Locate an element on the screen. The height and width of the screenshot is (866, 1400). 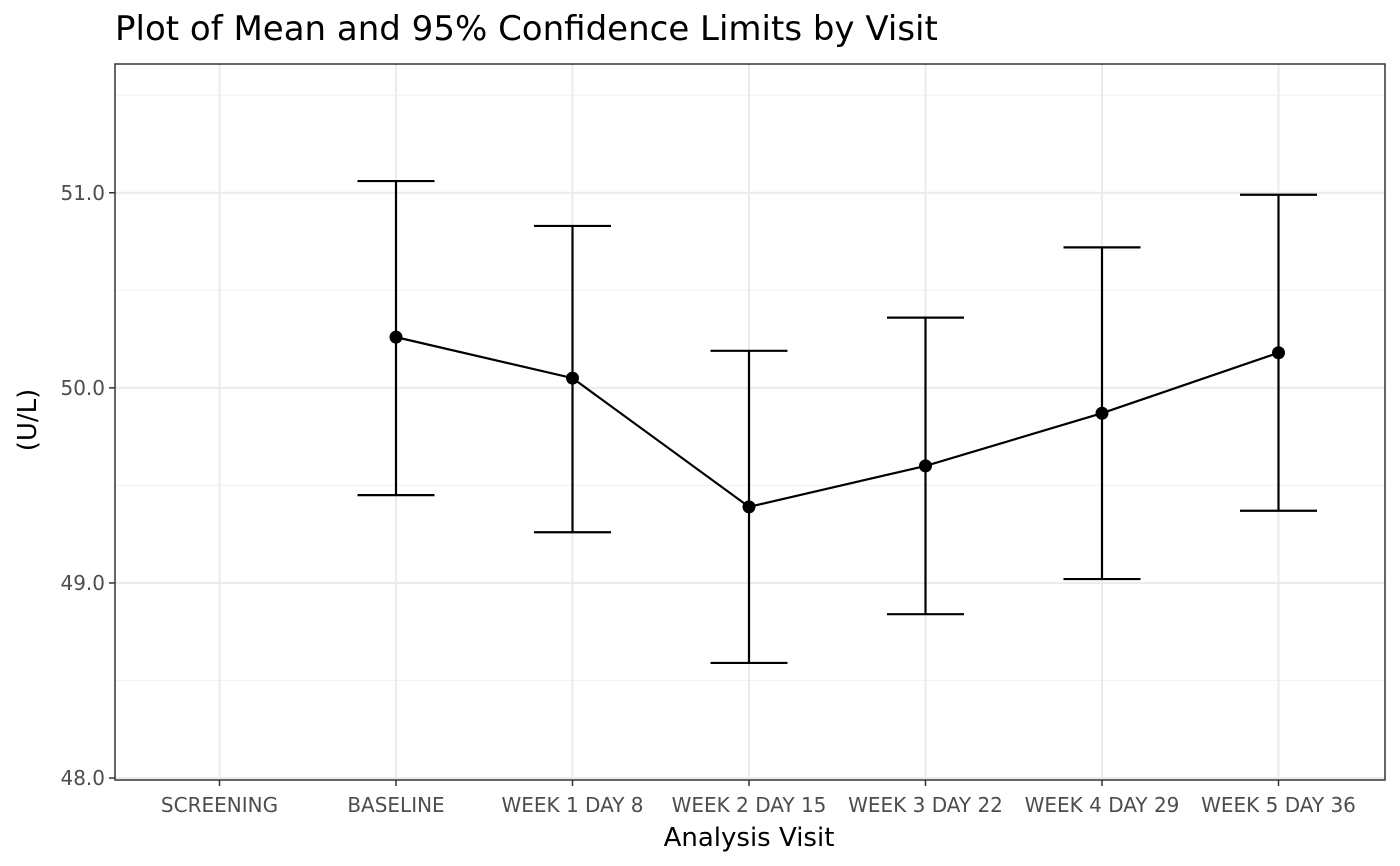
y-tick-label: 51.0 is located at coordinates (82, 193).